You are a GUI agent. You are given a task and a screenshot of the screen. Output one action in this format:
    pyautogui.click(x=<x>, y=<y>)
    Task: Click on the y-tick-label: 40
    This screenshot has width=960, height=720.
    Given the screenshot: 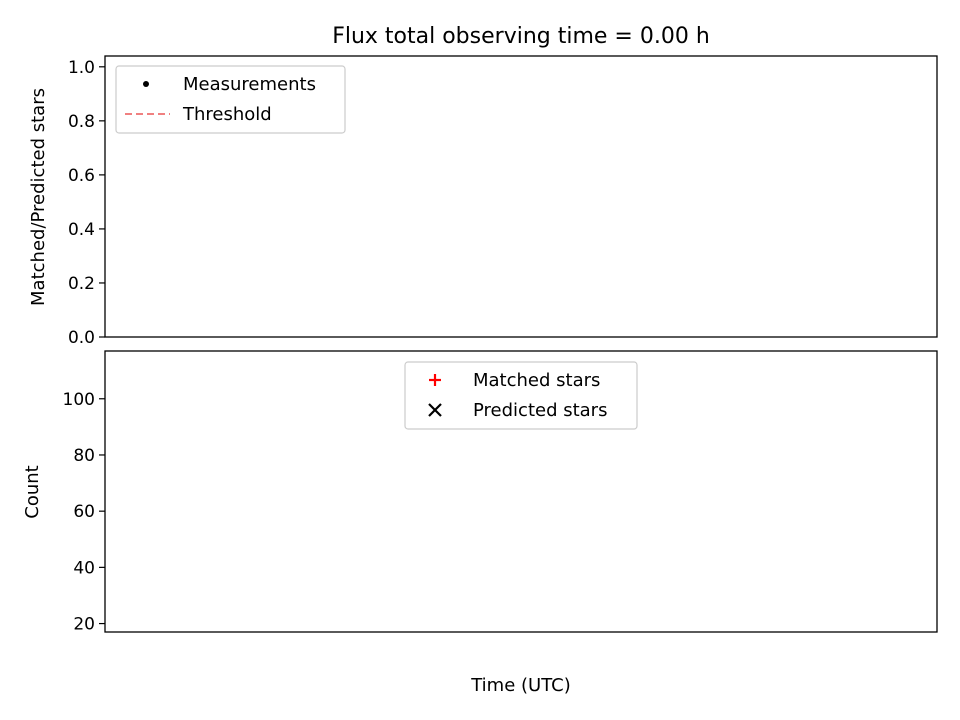 What is the action you would take?
    pyautogui.click(x=84, y=568)
    